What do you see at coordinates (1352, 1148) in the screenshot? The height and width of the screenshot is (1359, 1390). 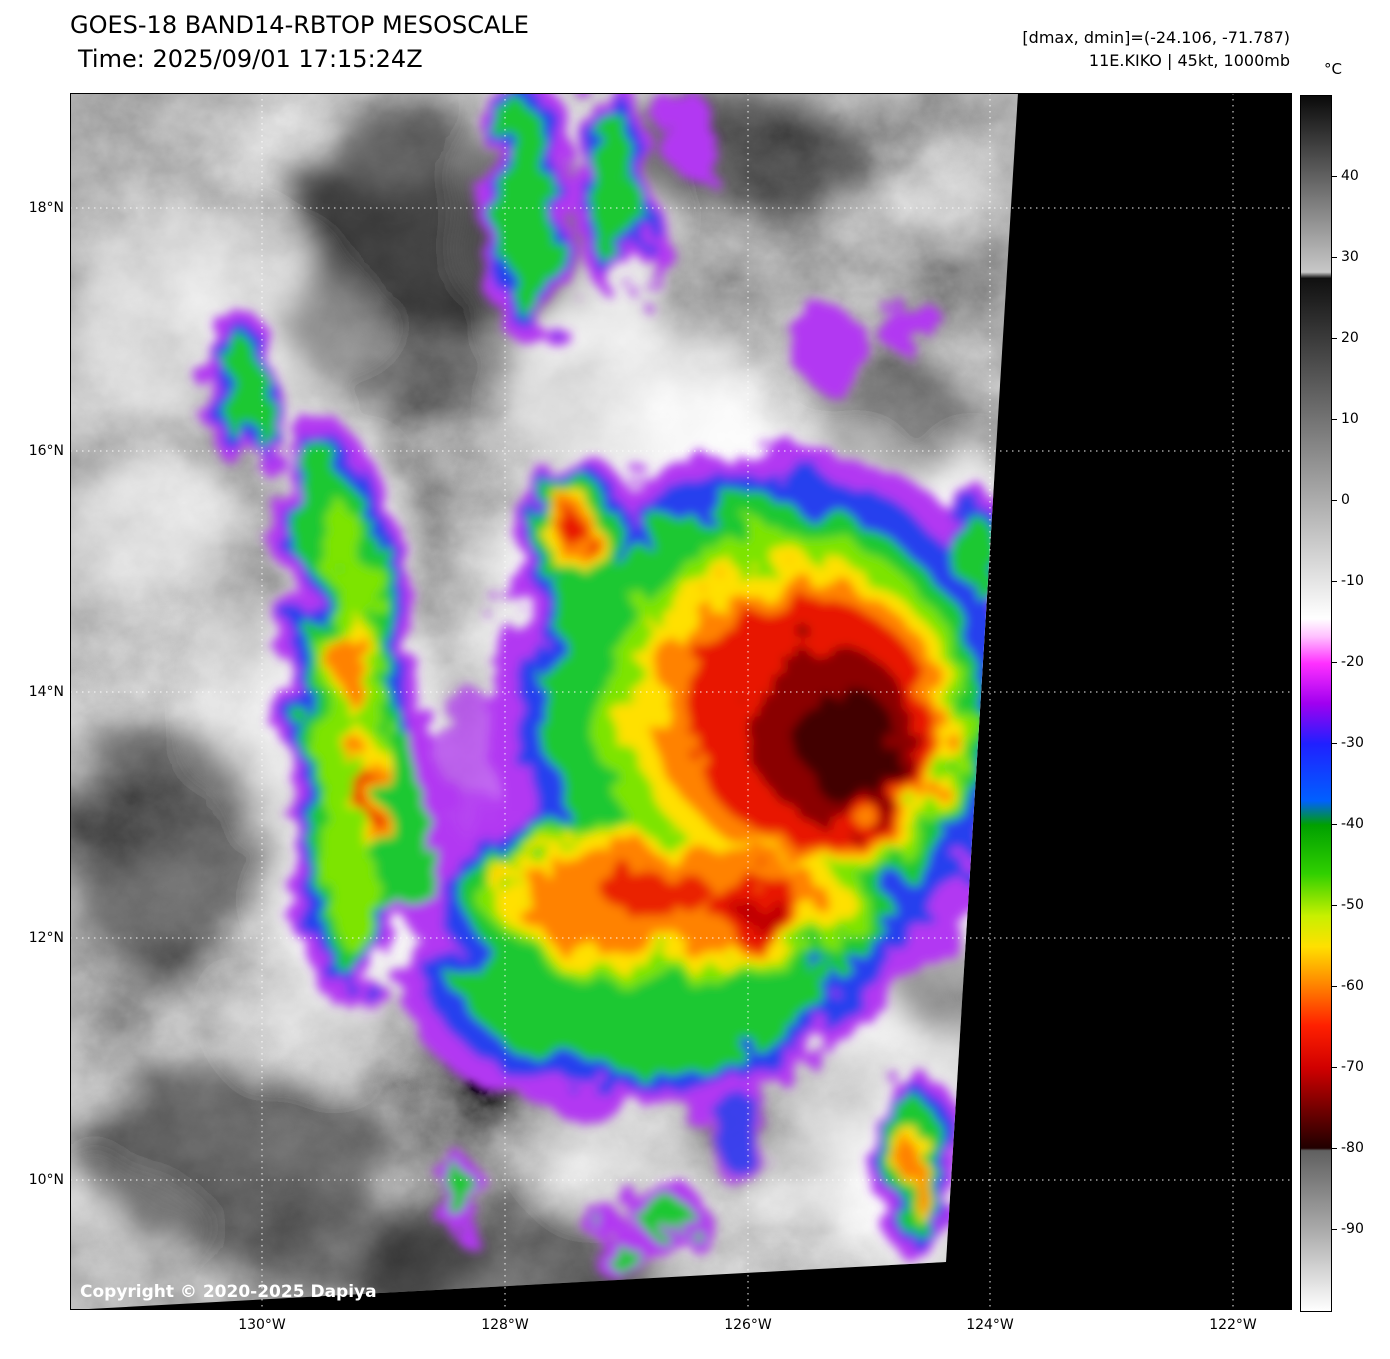 I see `colorbar-tick-label: -80` at bounding box center [1352, 1148].